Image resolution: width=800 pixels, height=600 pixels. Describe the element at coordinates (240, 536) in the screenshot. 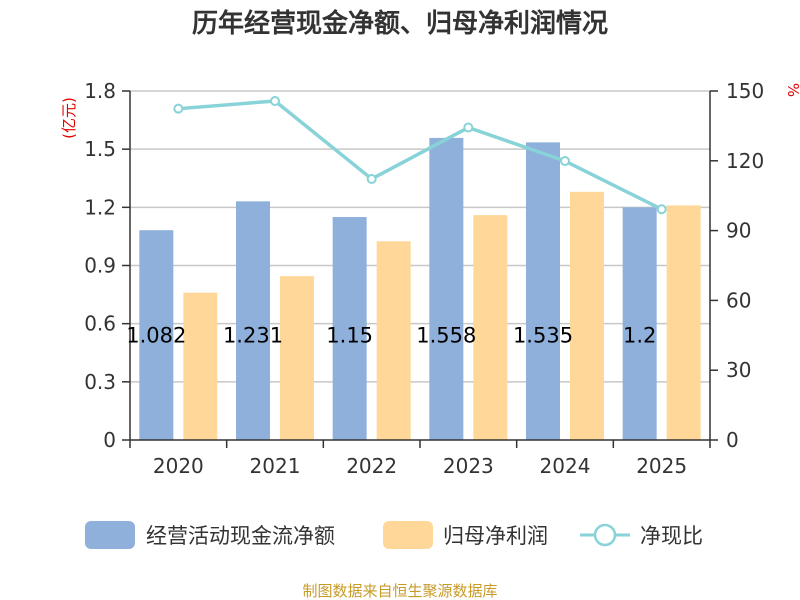

I see `legend-label-cash-flow: 经营活动现金流净额` at that location.